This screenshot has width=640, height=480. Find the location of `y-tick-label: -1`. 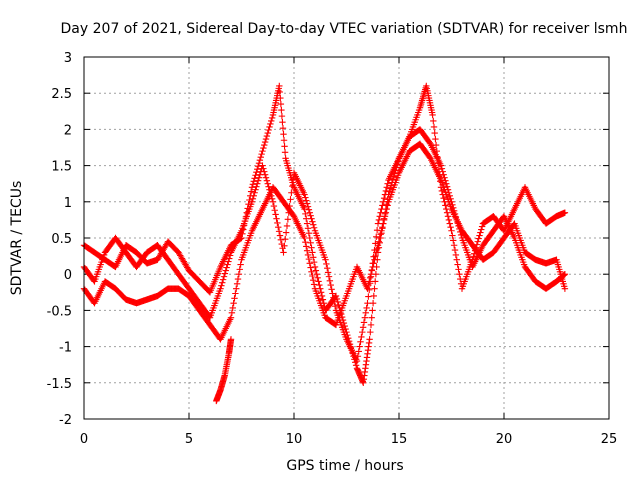

y-tick-label: -1 is located at coordinates (65, 348).